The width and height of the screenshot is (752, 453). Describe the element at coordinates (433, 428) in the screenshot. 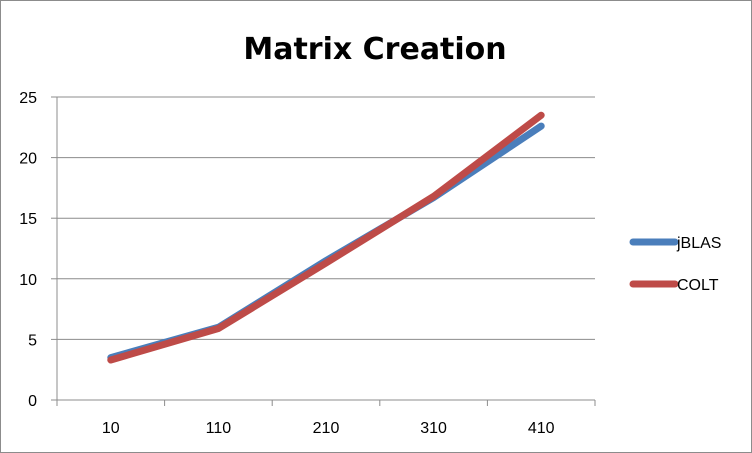

I see `xtick-label-310: 310` at that location.